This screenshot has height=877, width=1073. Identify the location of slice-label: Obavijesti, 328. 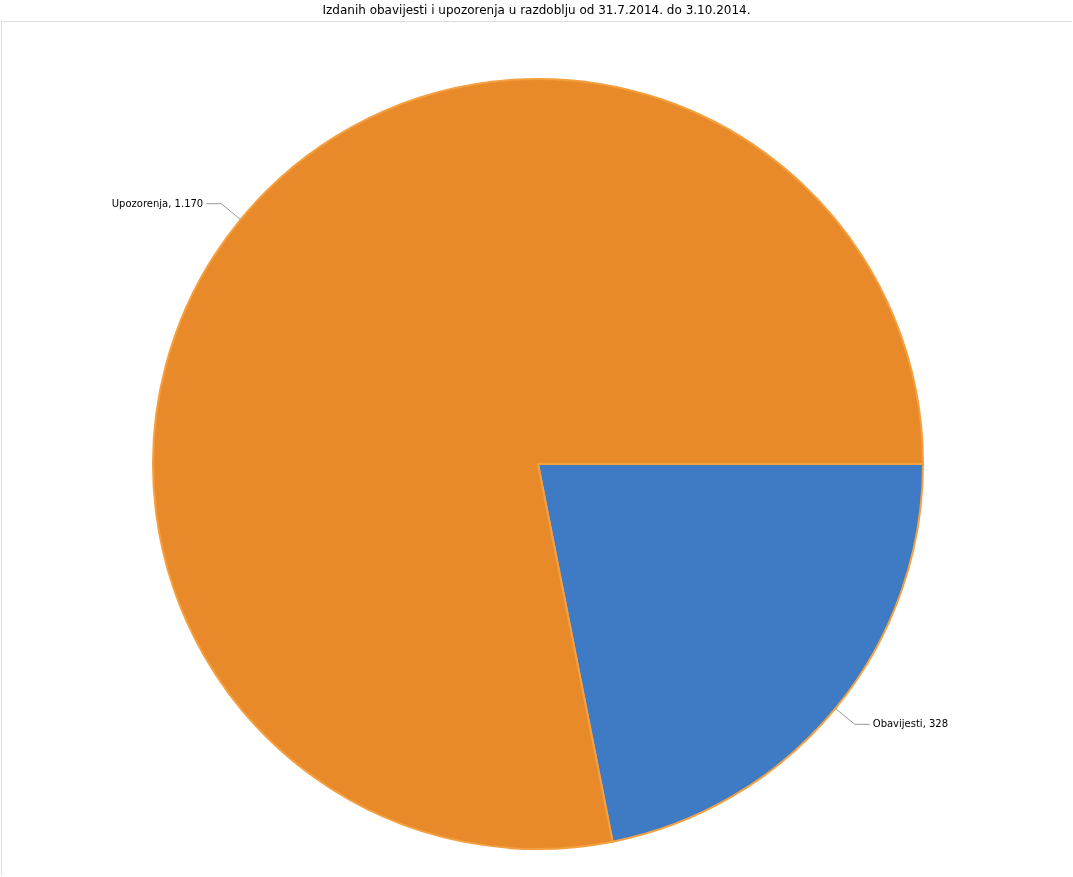
(910, 724).